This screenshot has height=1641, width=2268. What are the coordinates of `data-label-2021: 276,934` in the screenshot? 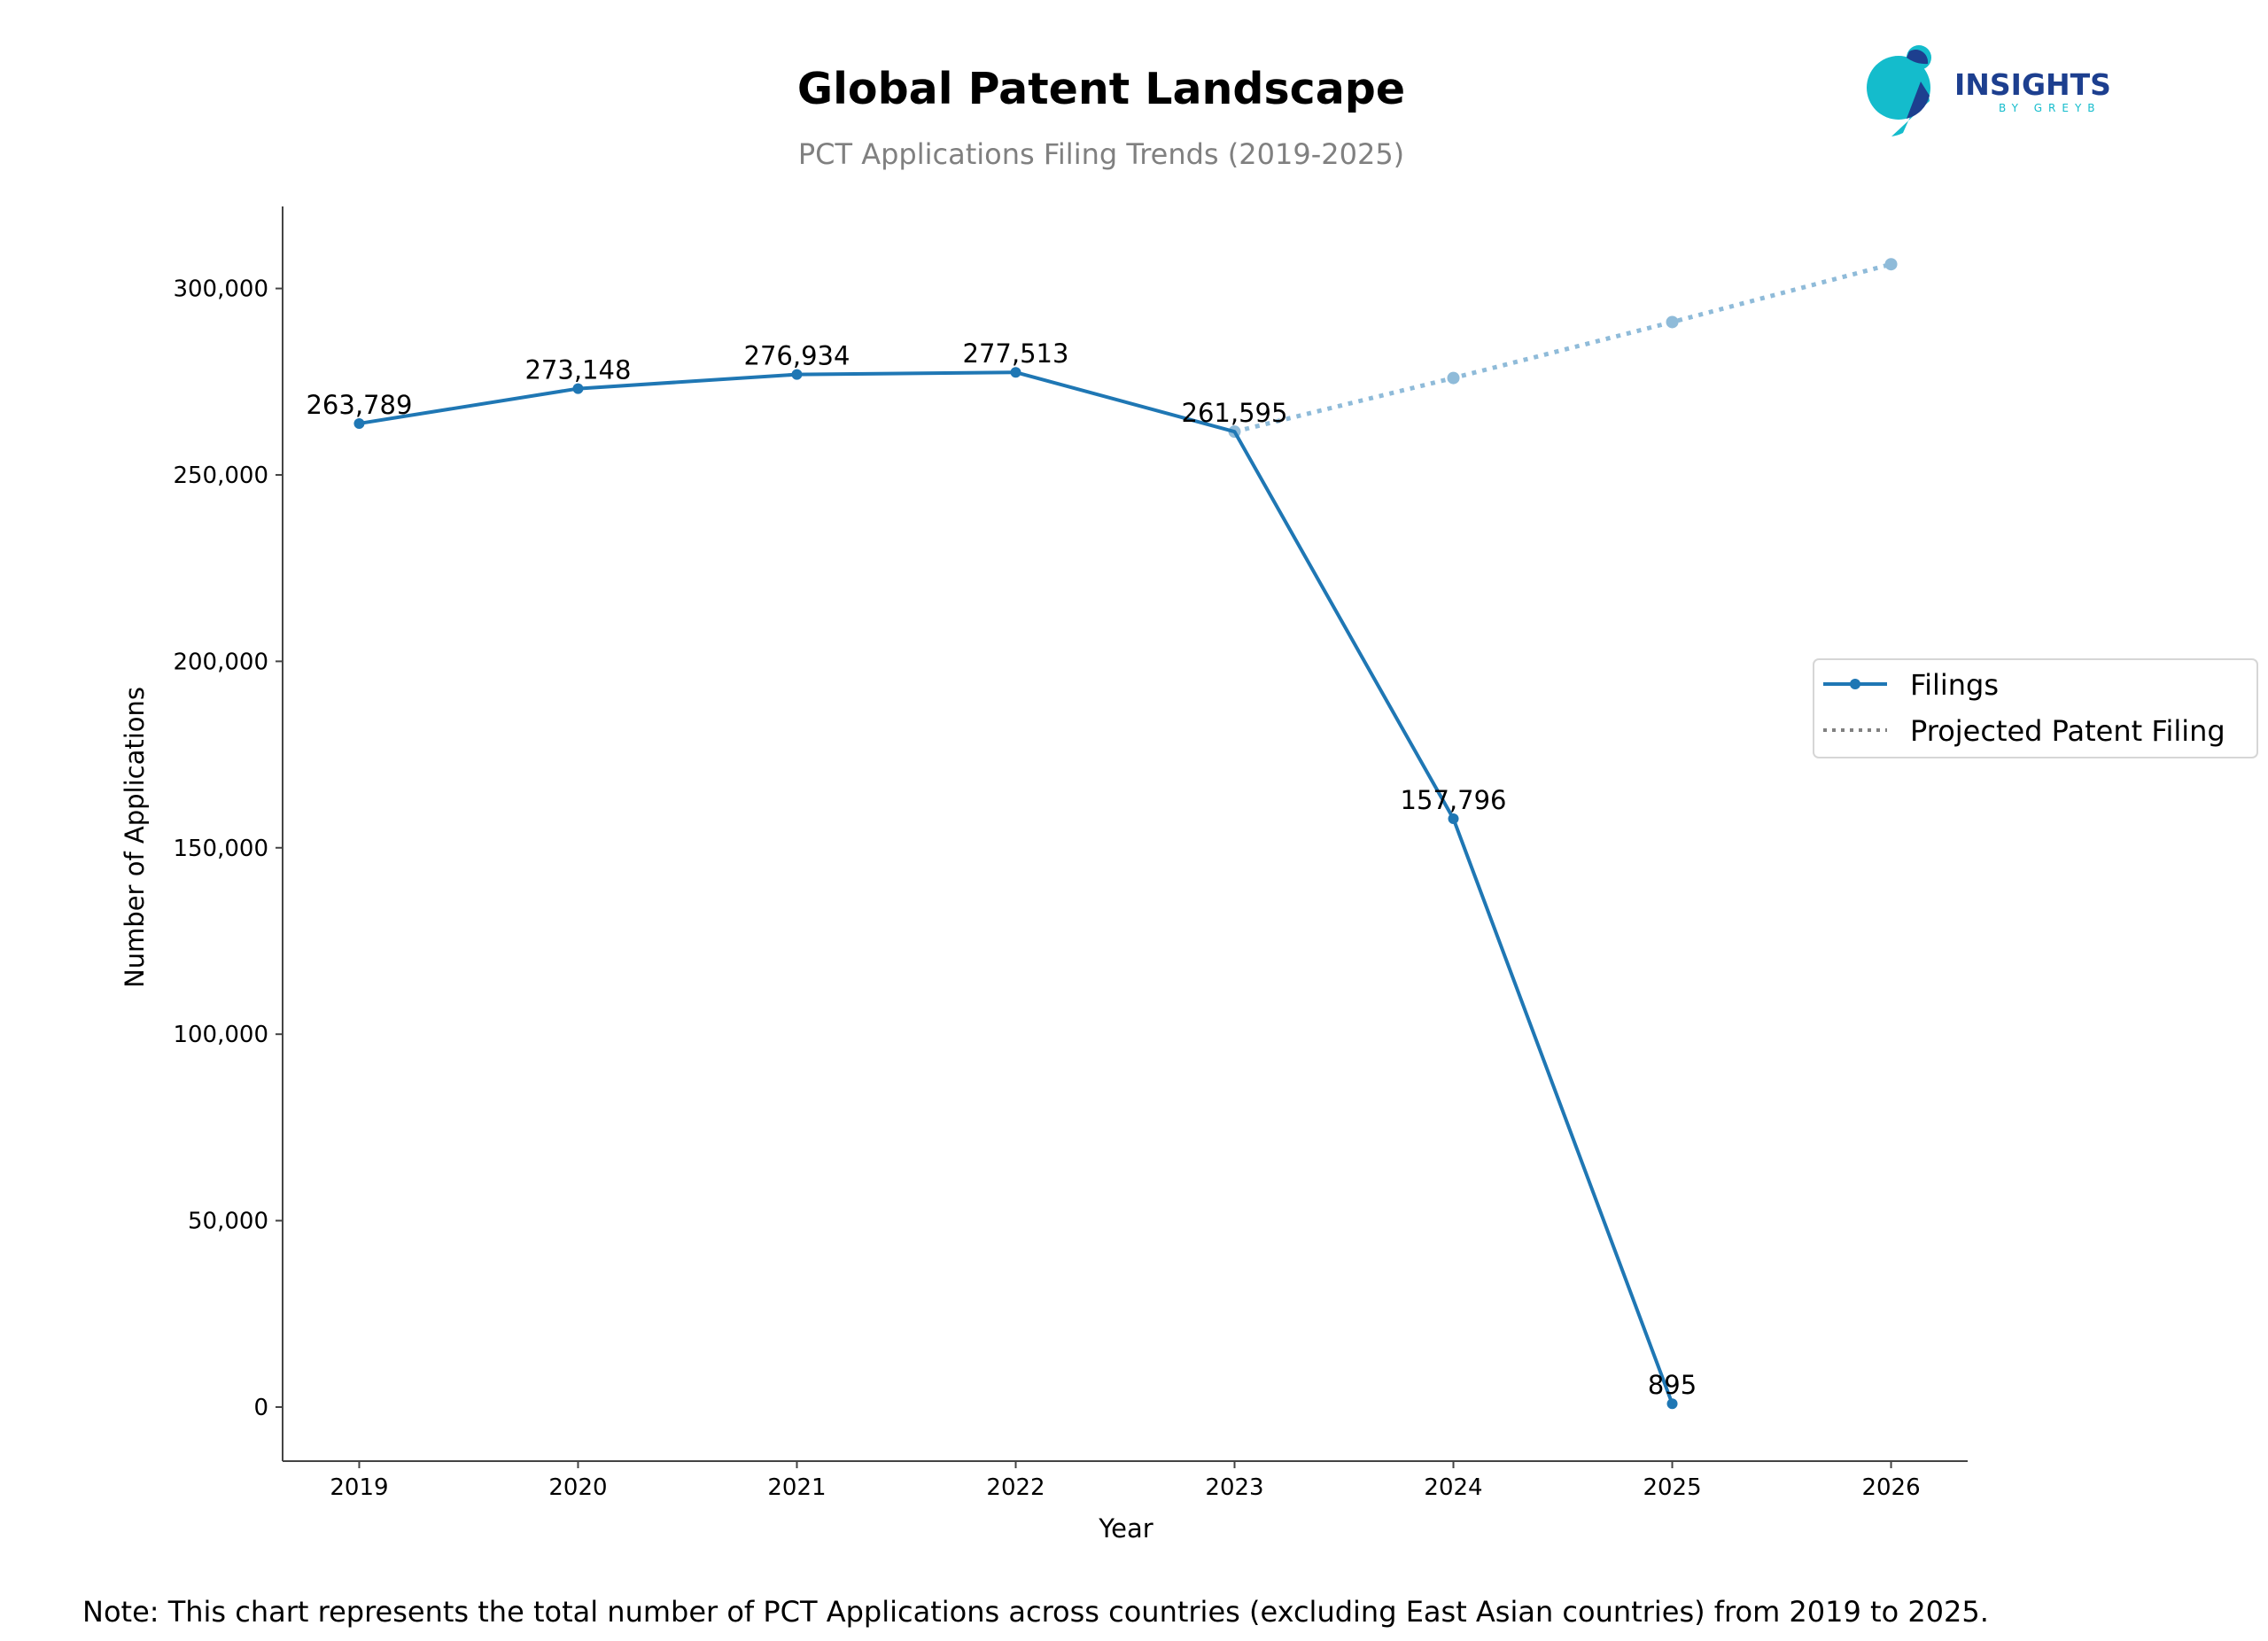 It's located at (797, 356).